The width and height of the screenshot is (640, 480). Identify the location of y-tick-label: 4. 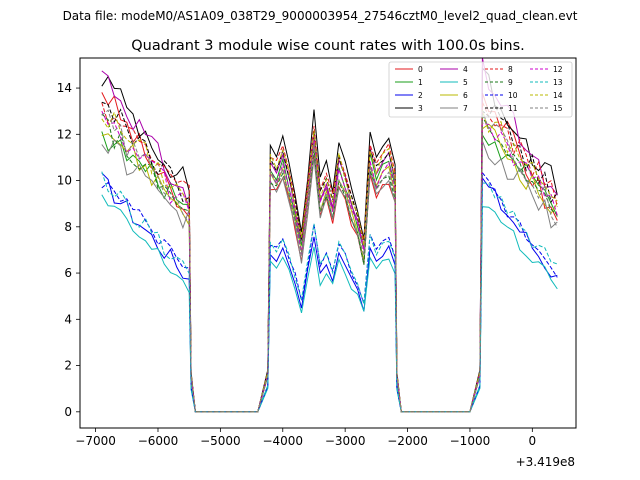
(68, 319).